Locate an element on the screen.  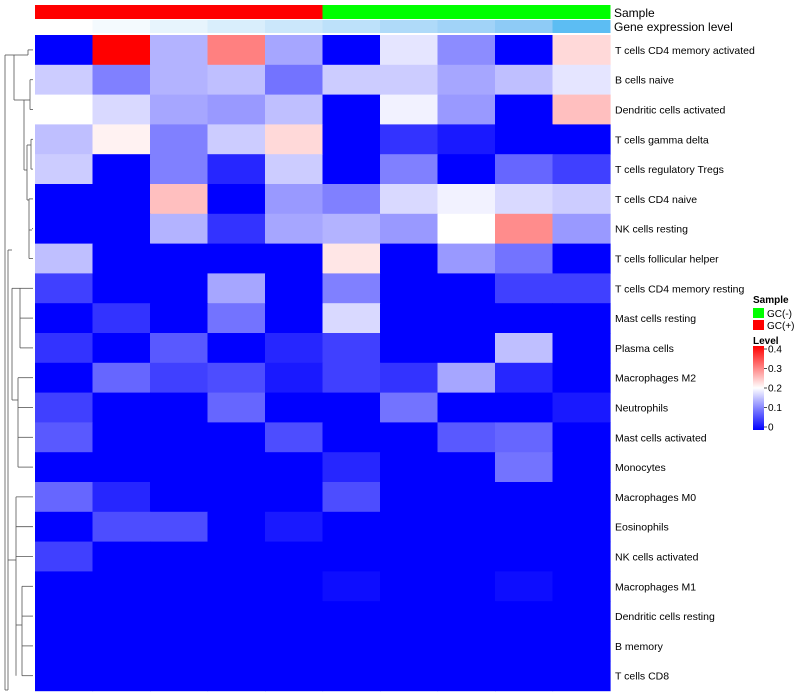
row-label: Macrophages M0 is located at coordinates (655, 498).